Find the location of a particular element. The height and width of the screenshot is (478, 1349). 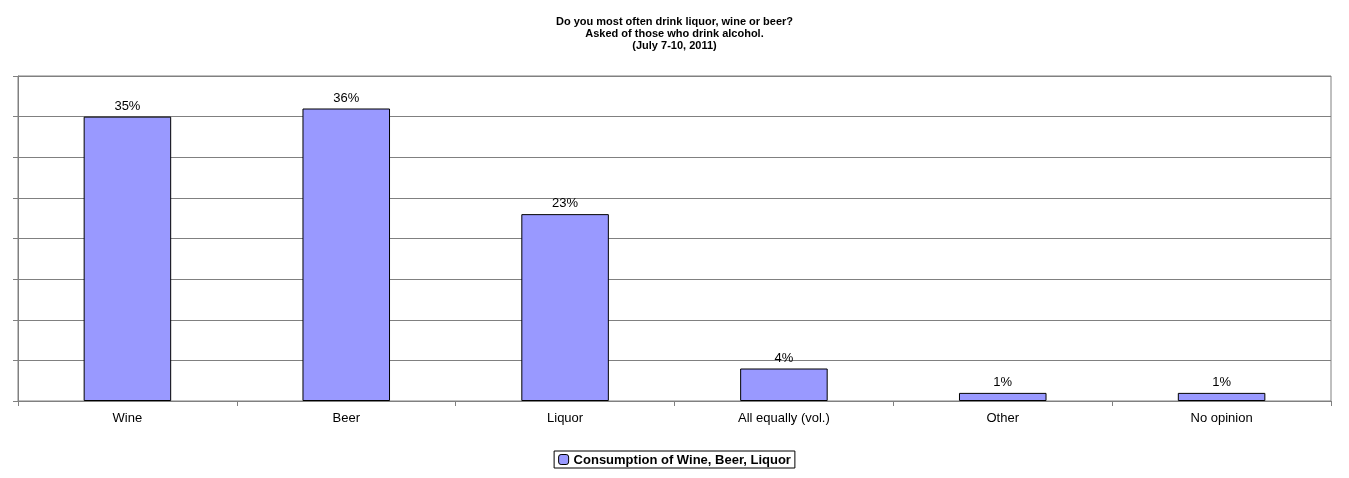

chart-title: Do you most often drink liquor, wine or beer? Asked of those who drink alcohol. (July 7-10, 2011) is located at coordinates (674, 33).